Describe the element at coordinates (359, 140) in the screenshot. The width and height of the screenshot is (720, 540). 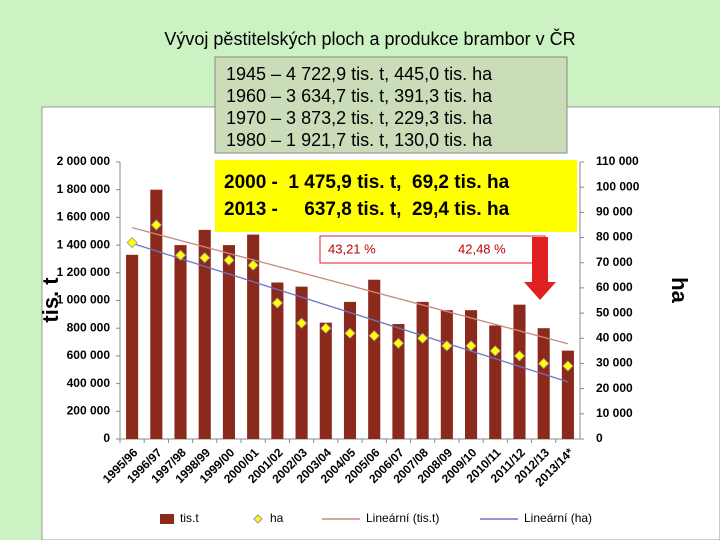
I see `info-line: 1980 – 1 921,7 tis. t, 130,0 tis. ha` at that location.